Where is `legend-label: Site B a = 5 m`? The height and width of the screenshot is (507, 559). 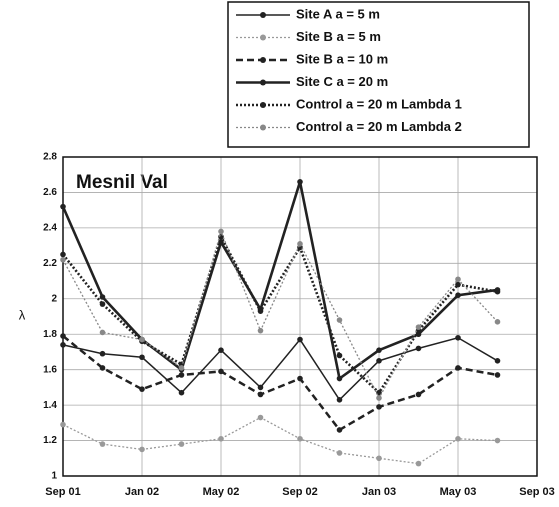
legend-label: Site B a = 5 m is located at coordinates (338, 36).